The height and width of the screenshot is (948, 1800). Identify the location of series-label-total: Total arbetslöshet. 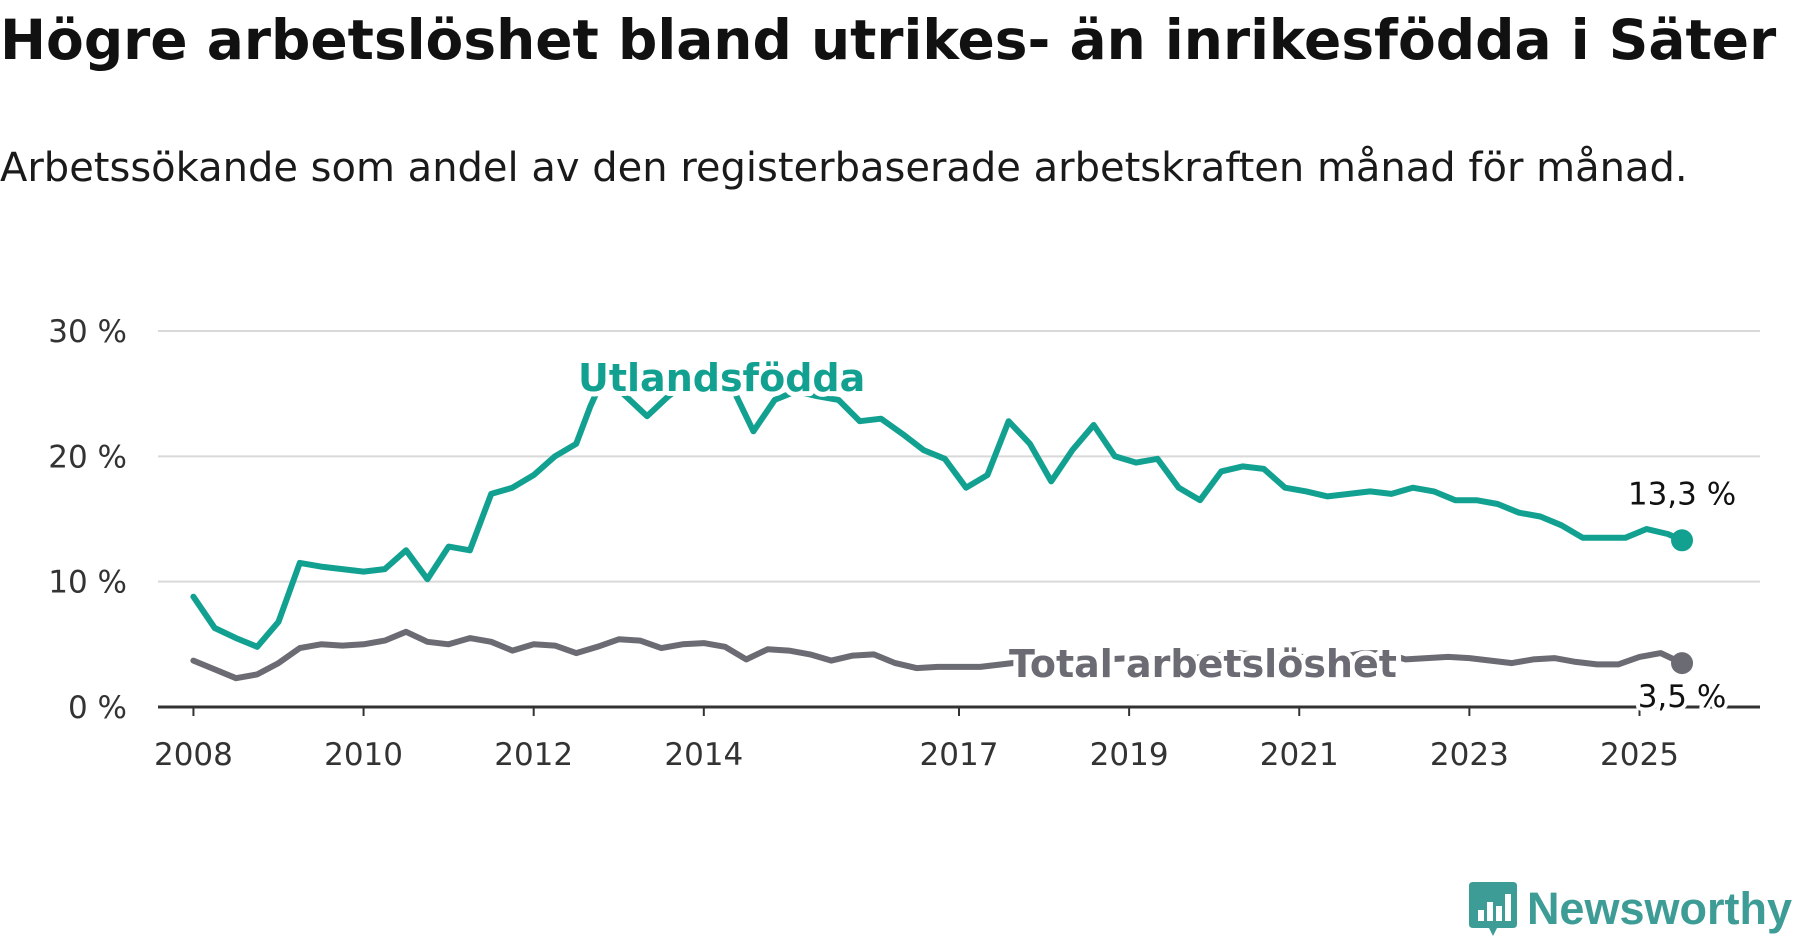
(1203, 664).